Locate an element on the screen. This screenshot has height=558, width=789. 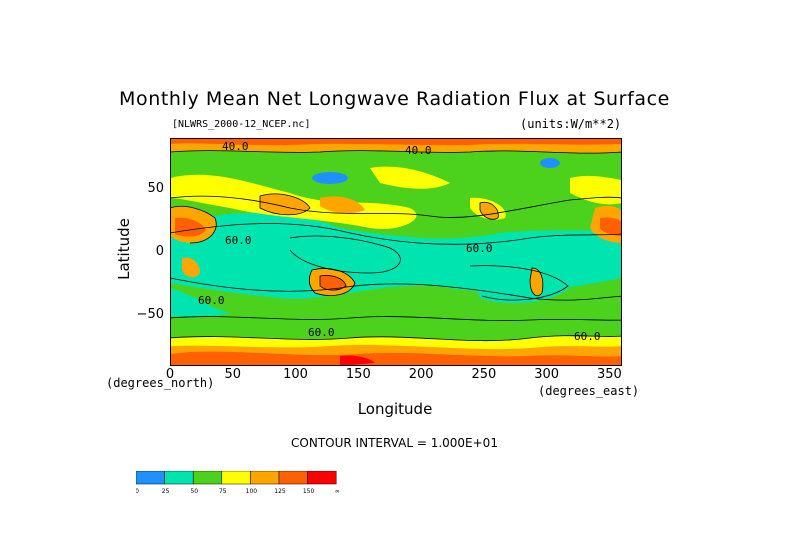
y-tick-label: 0 is located at coordinates (159, 251).